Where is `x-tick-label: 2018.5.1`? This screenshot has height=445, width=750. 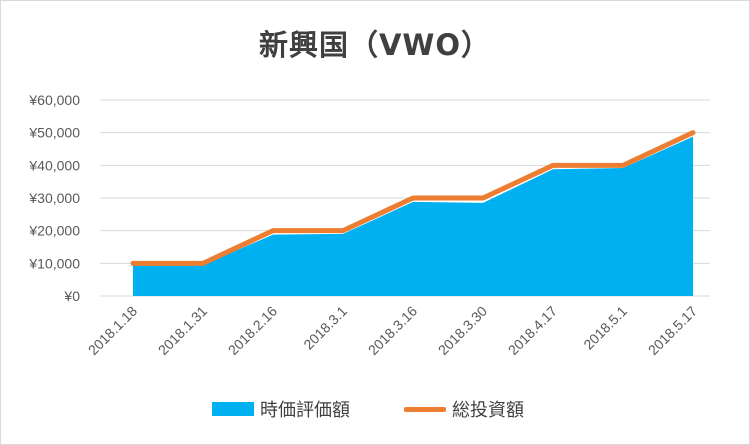 x-tick-label: 2018.5.1 is located at coordinates (605, 328).